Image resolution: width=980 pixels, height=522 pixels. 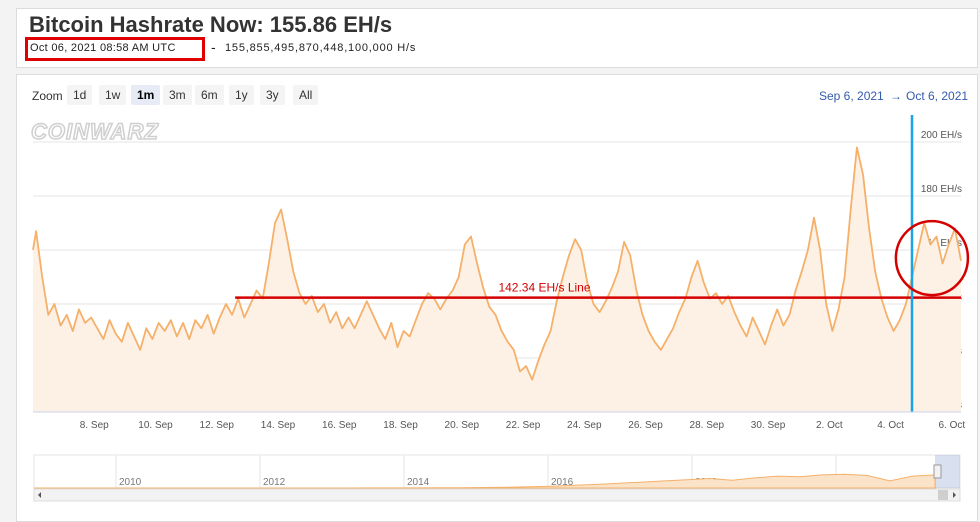 I want to click on x-tick-label: 10. Sep, so click(x=155, y=425).